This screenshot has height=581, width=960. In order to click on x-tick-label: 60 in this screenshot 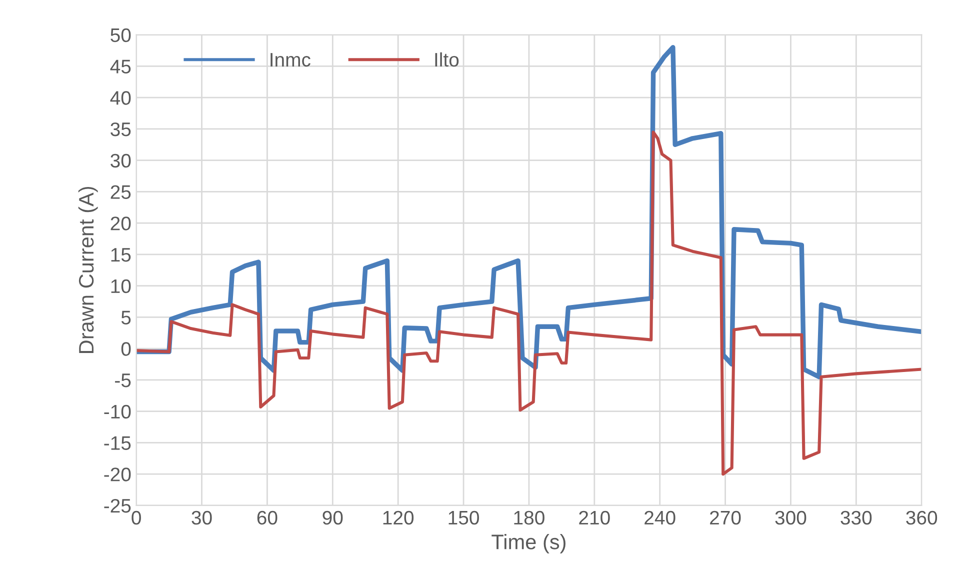, I will do `click(267, 517)`.